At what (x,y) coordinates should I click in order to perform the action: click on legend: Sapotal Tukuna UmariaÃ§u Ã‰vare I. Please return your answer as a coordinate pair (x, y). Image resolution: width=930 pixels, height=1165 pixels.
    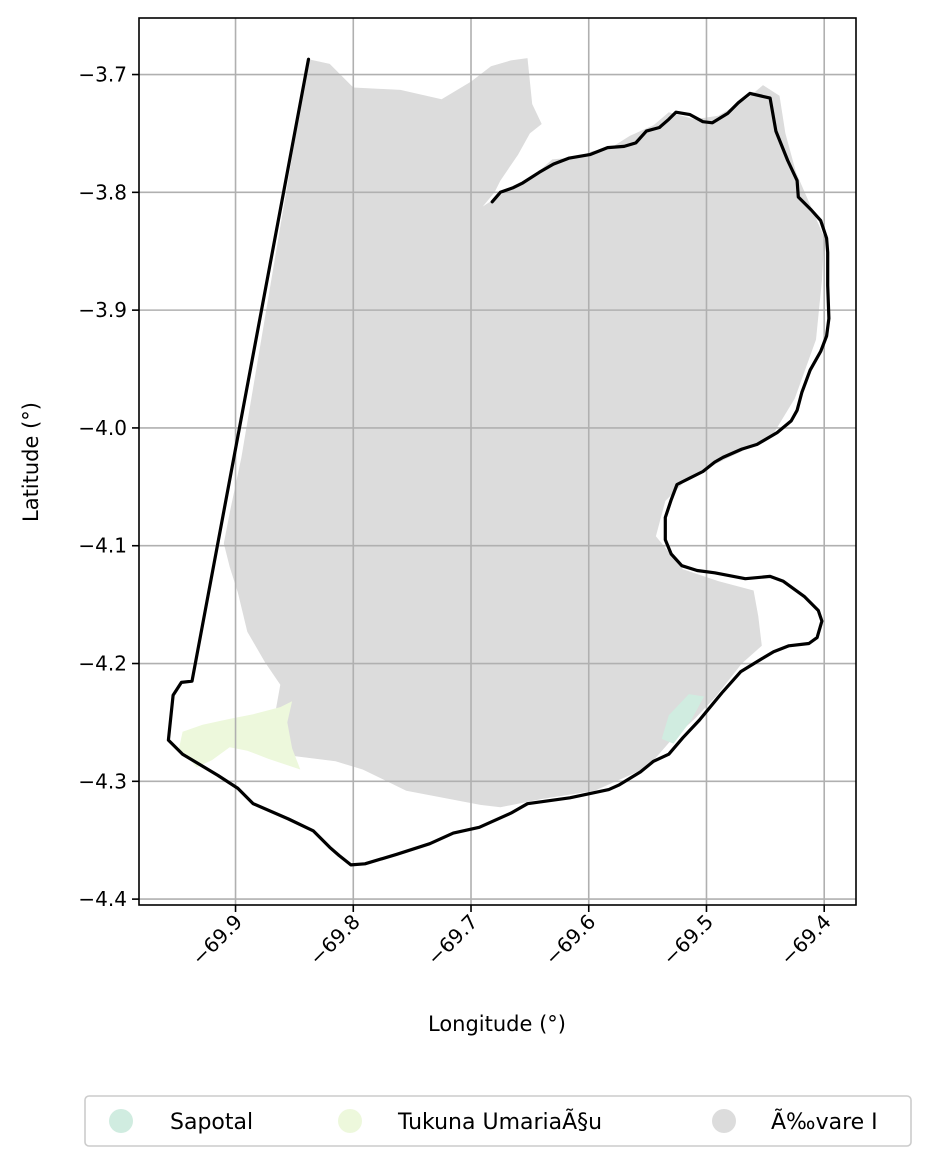
    Looking at the image, I should click on (498, 1121).